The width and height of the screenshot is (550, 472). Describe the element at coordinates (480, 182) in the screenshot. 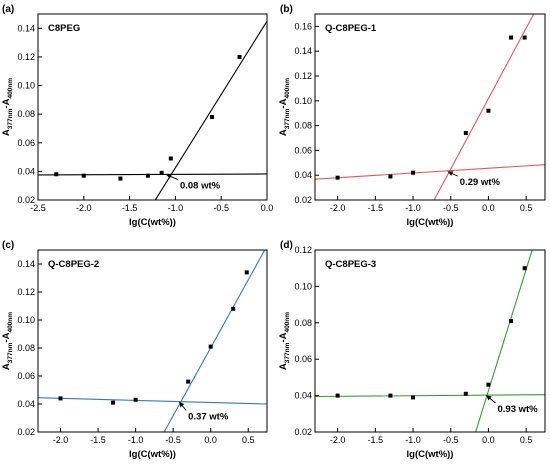

I see `annotation-label: 0.29 wt%` at that location.